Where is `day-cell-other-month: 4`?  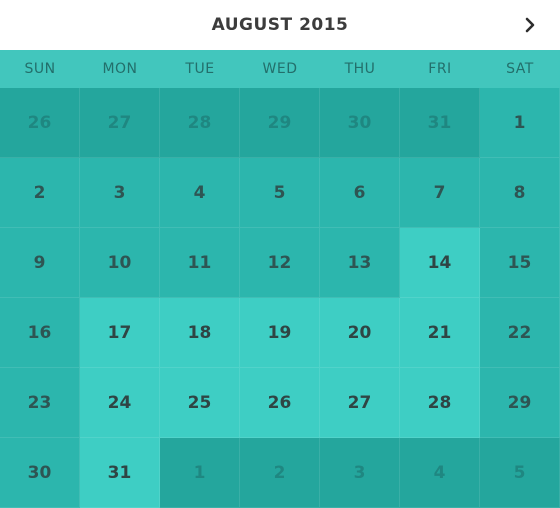 day-cell-other-month: 4 is located at coordinates (440, 473).